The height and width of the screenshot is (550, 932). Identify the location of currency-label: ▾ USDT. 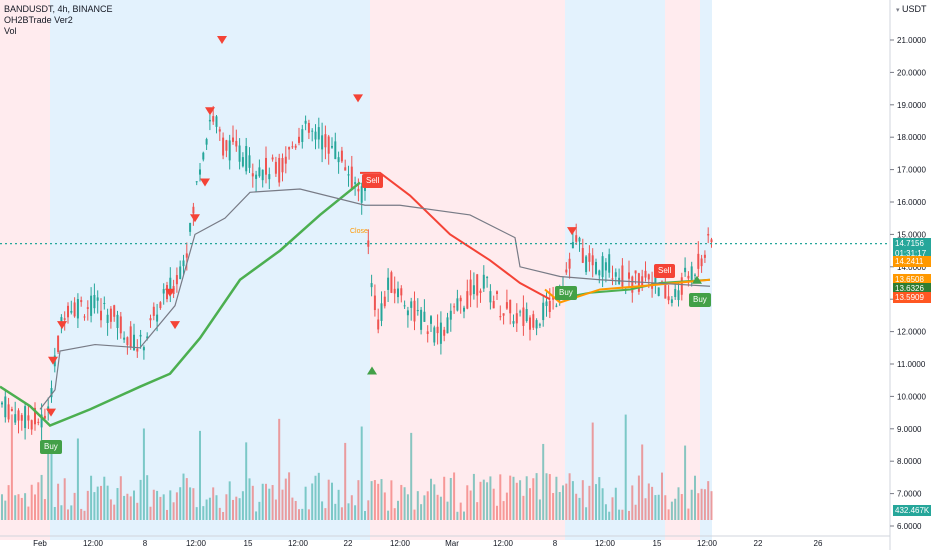
(911, 9).